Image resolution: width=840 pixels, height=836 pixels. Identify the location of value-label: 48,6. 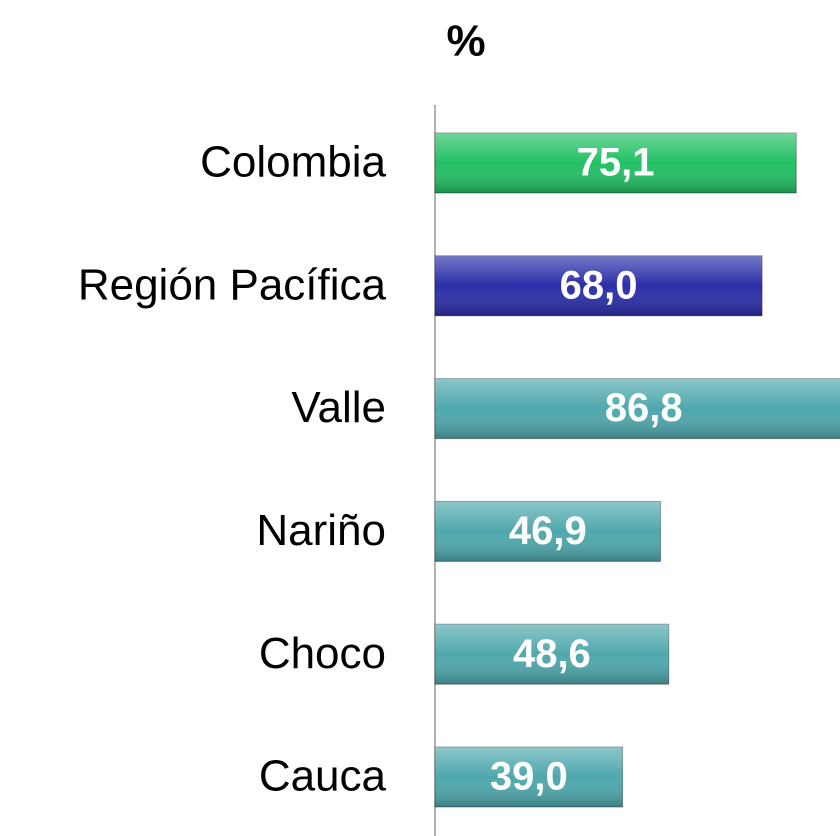
(552, 654).